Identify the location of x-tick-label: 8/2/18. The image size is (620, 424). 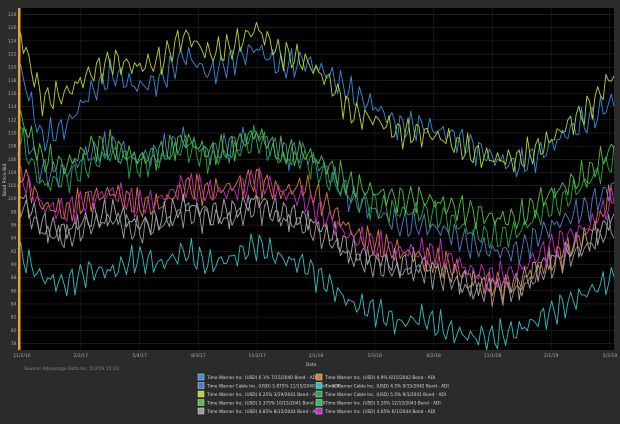
(433, 356).